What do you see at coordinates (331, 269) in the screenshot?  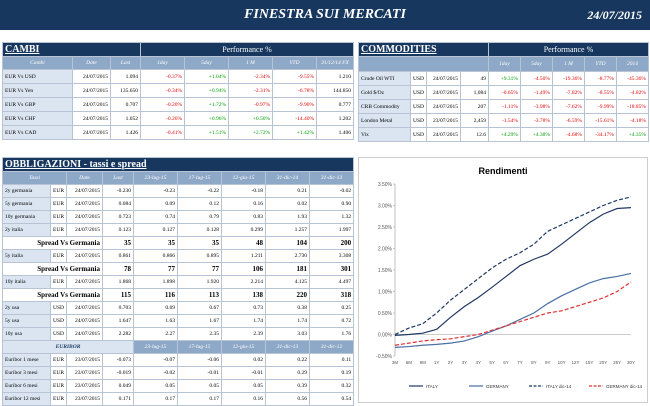 I see `spread-value: 301` at bounding box center [331, 269].